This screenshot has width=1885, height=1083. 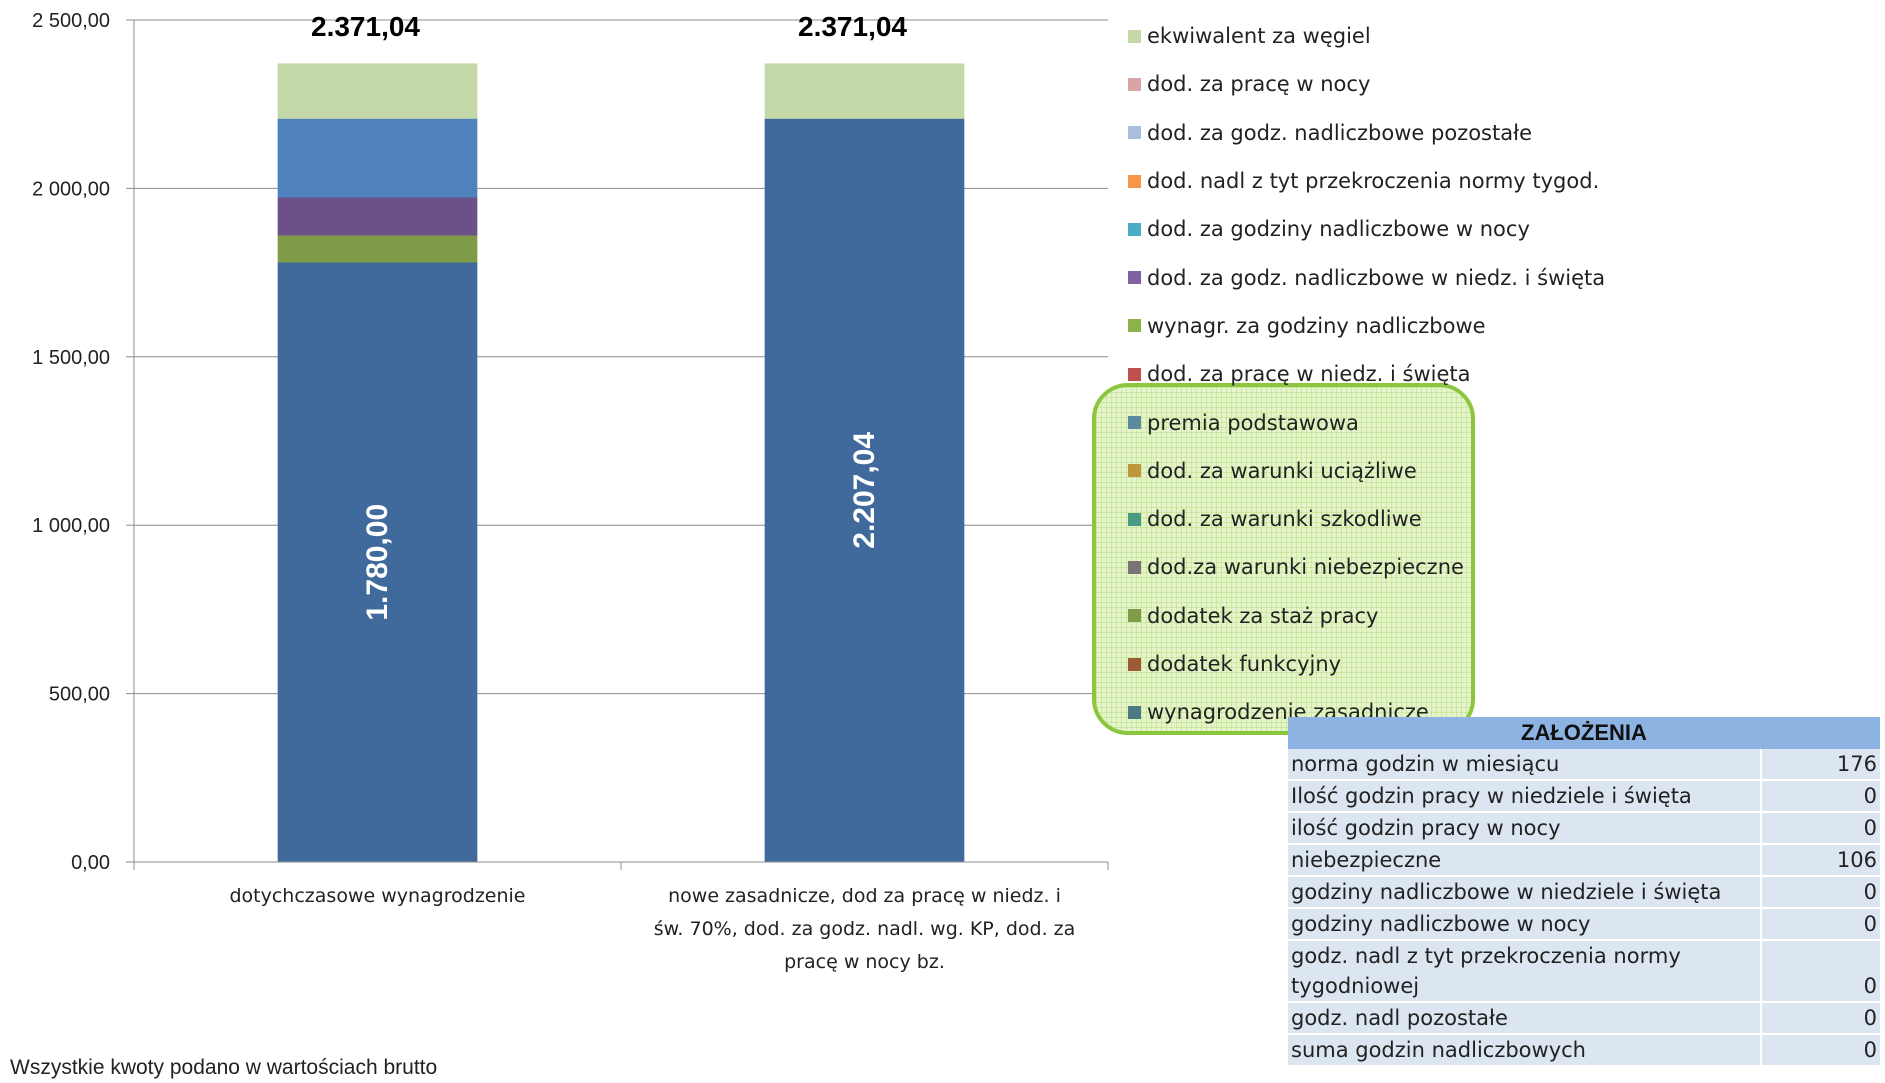 I want to click on bar-value-label: 1.780,00, so click(x=377, y=562).